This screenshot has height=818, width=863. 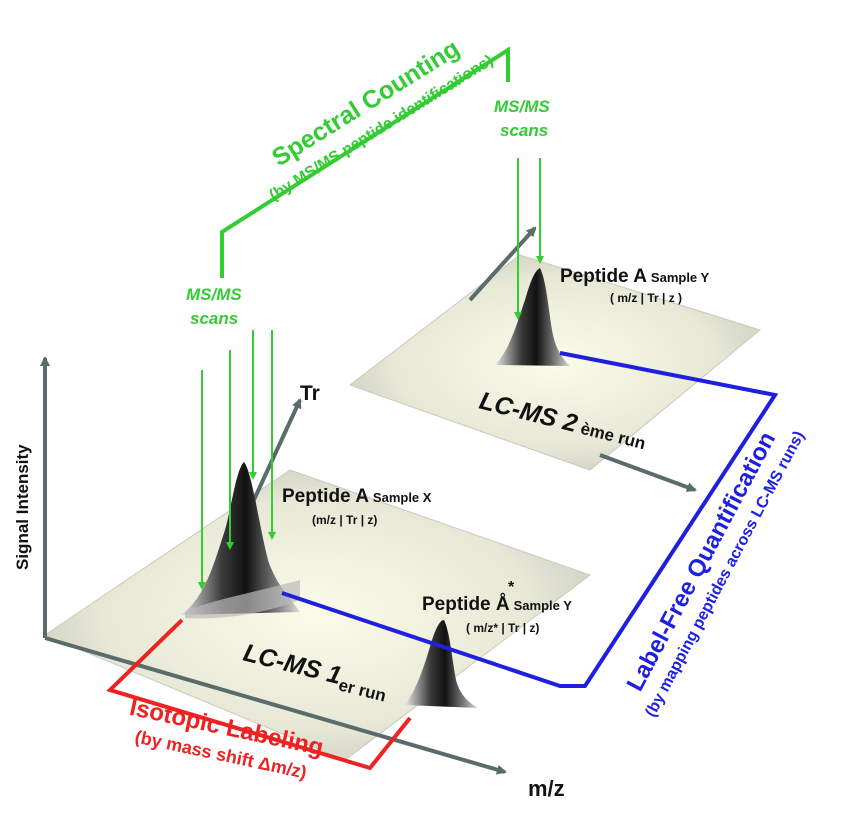 What do you see at coordinates (441, 664) in the screenshot?
I see `peak-peptide-a-star-sample-y` at bounding box center [441, 664].